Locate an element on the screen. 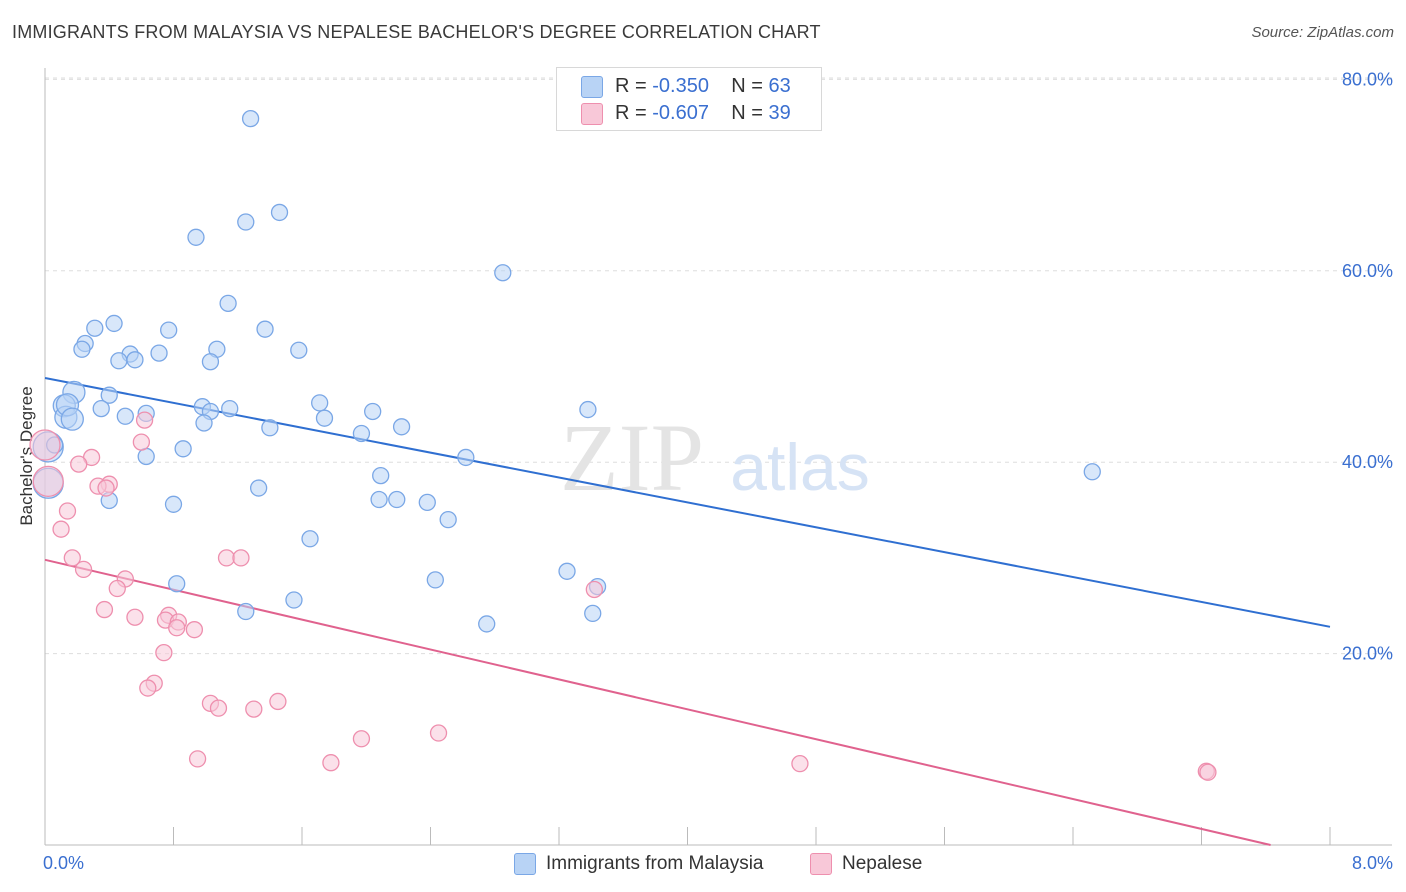 The height and width of the screenshot is (892, 1406). watermark-zip: ZIP is located at coordinates (632, 457).